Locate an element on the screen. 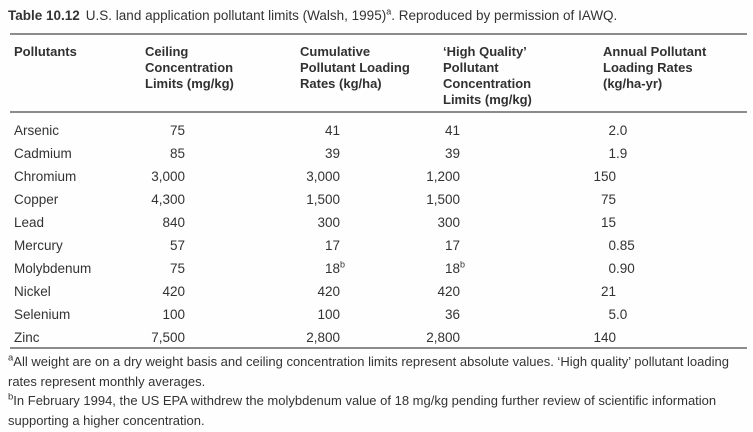 The width and height of the screenshot is (753, 432). table-row: Arsenic 75 41 41 2.0 is located at coordinates (376, 130).